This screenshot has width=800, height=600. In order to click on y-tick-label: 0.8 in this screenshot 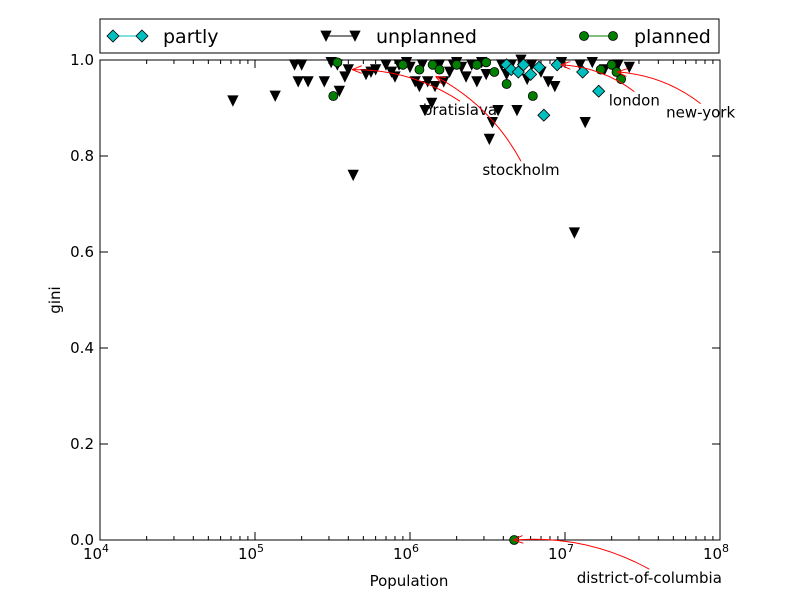, I will do `click(82, 156)`.